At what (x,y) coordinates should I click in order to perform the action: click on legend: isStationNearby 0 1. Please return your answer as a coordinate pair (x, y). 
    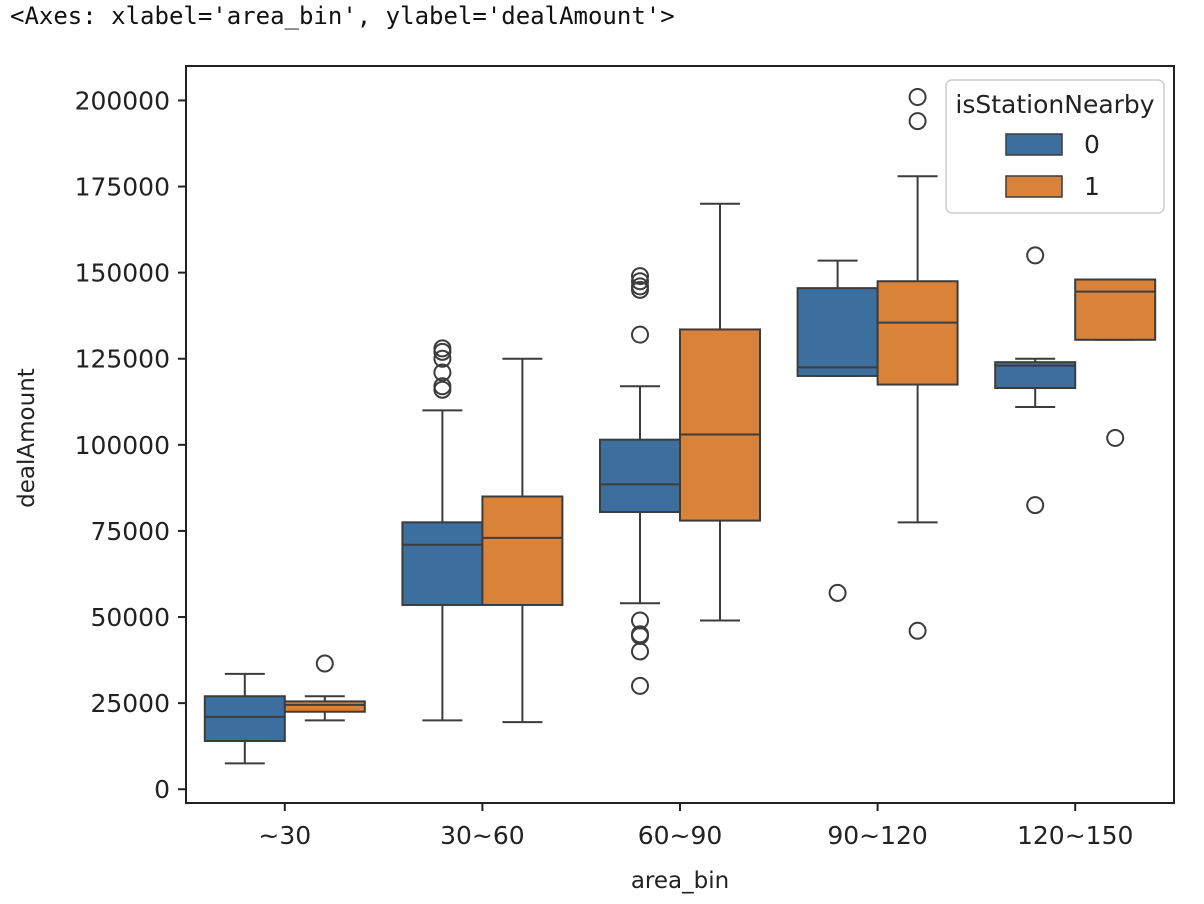
    Looking at the image, I should click on (1055, 146).